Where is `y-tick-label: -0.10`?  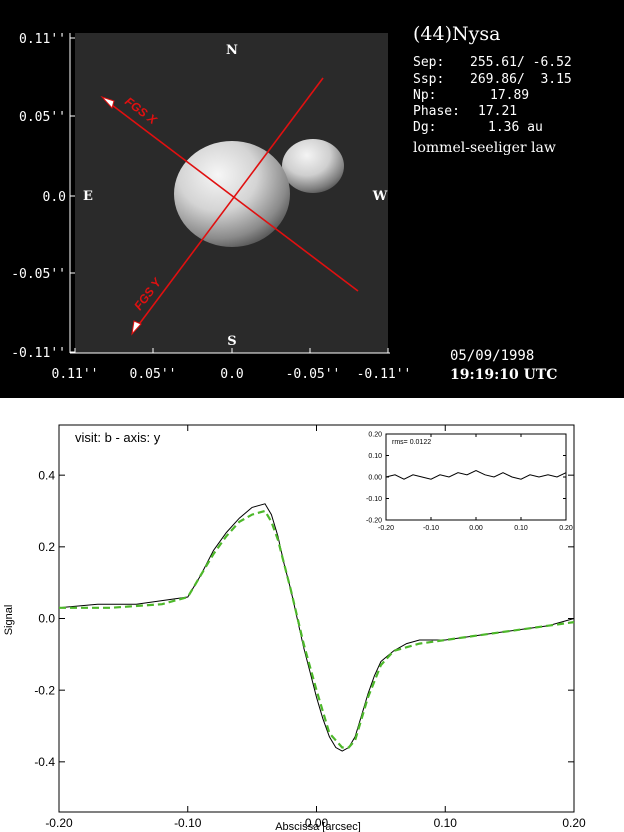
y-tick-label: -0.10 is located at coordinates (374, 499).